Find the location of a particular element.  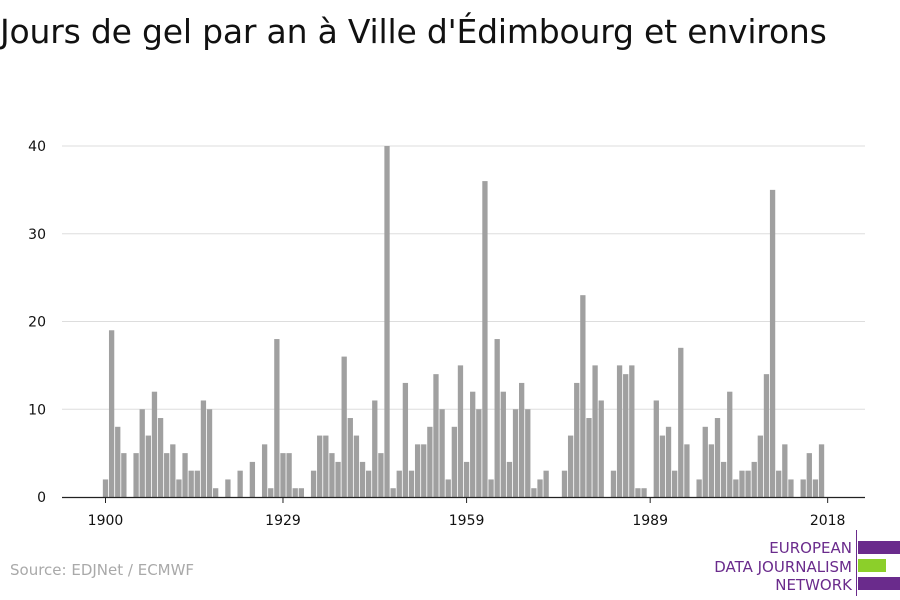

bar-1911 is located at coordinates (173, 470).